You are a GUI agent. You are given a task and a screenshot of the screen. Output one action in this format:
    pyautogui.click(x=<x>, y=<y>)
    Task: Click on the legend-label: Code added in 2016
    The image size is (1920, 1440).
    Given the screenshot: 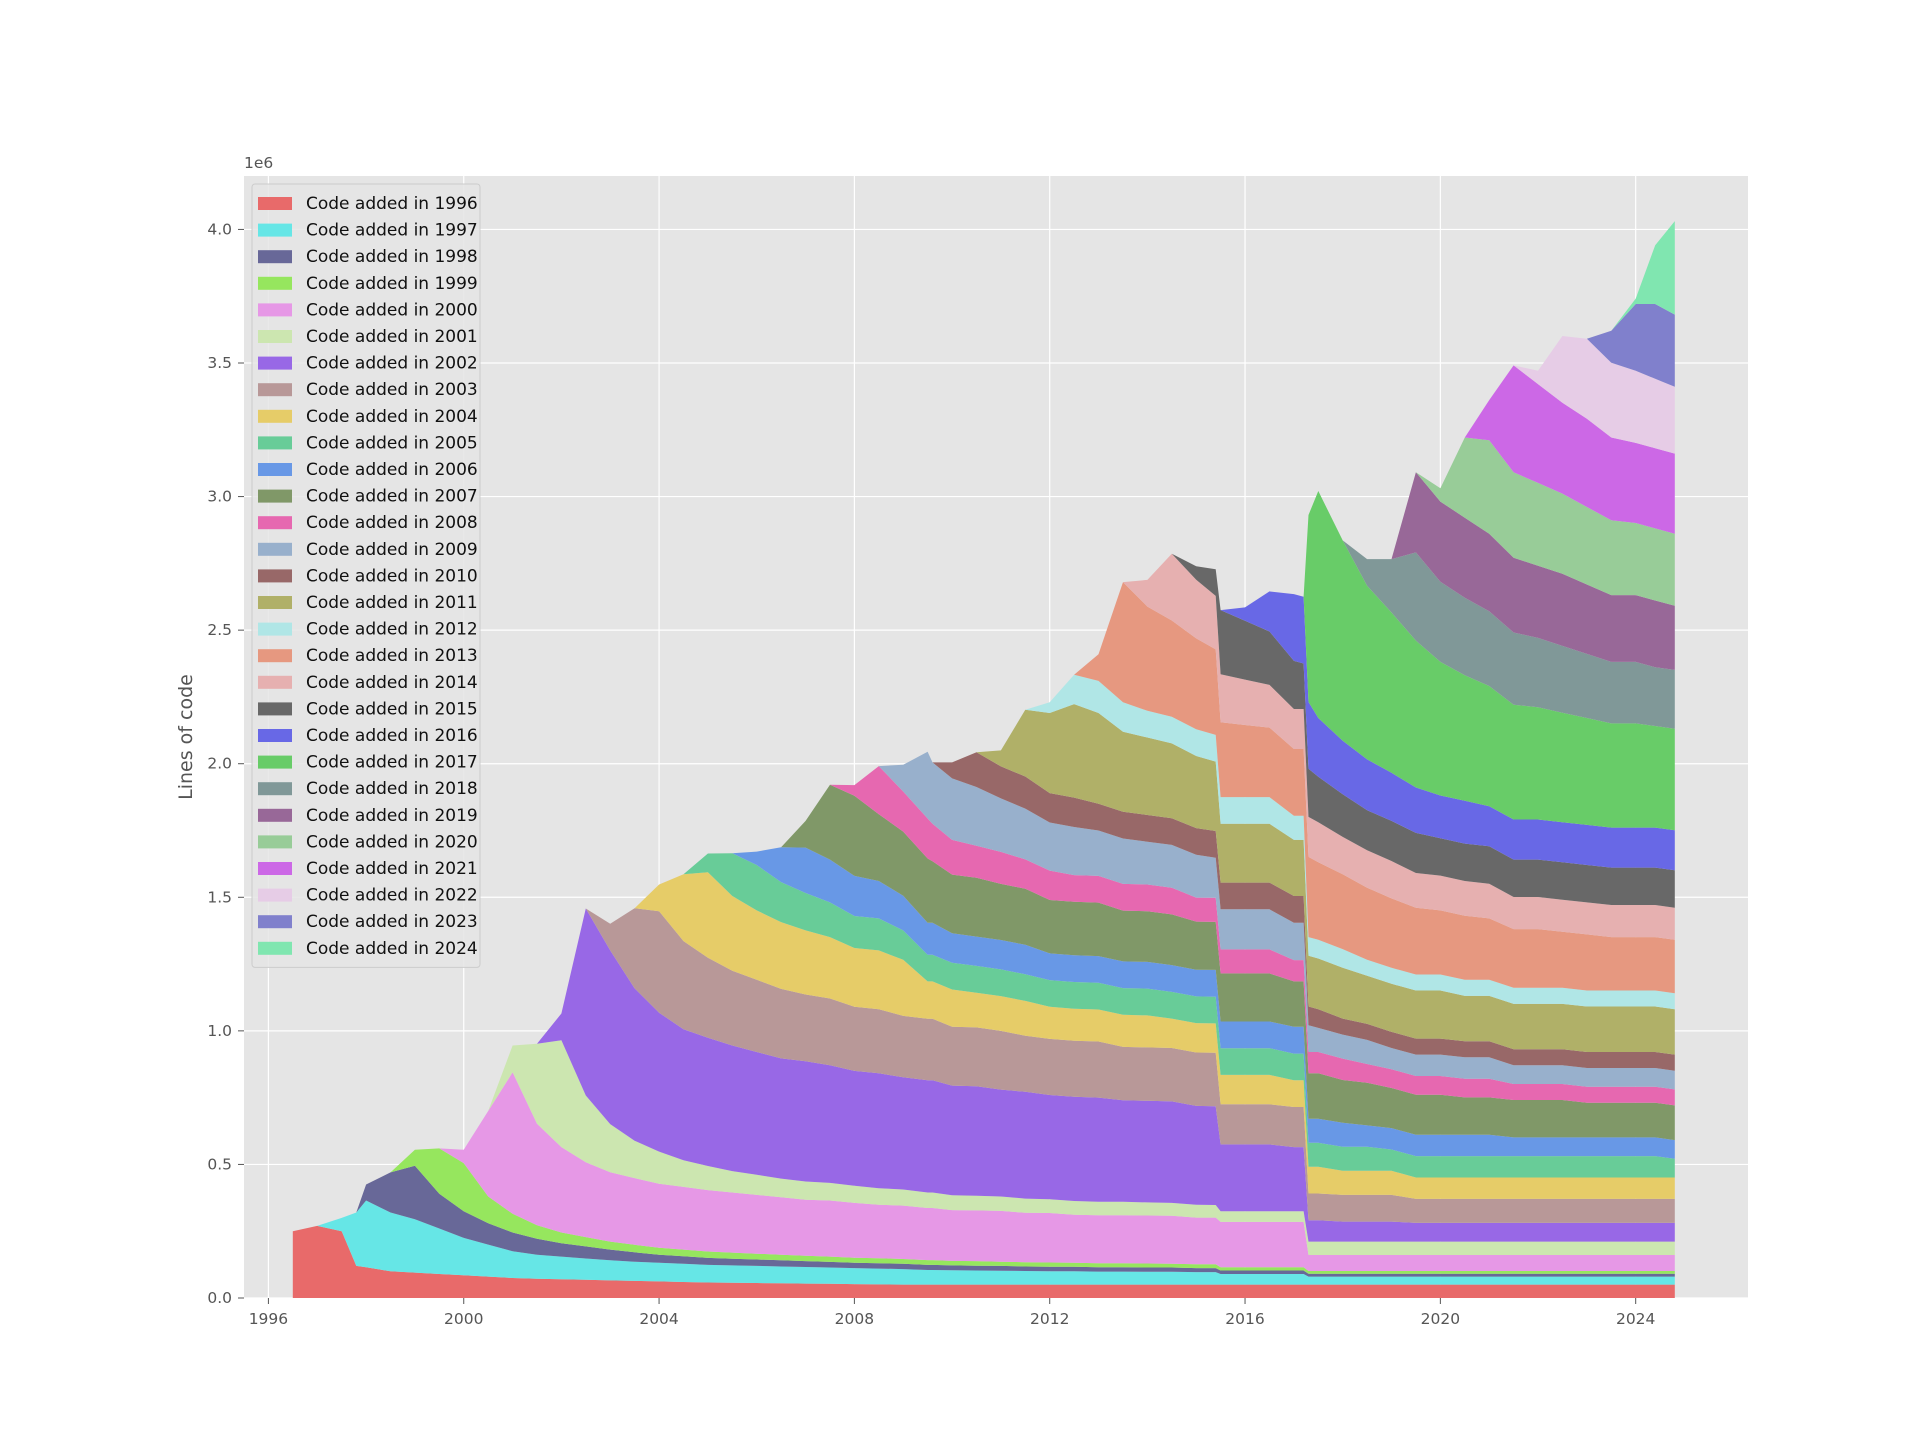 What is the action you would take?
    pyautogui.click(x=392, y=736)
    